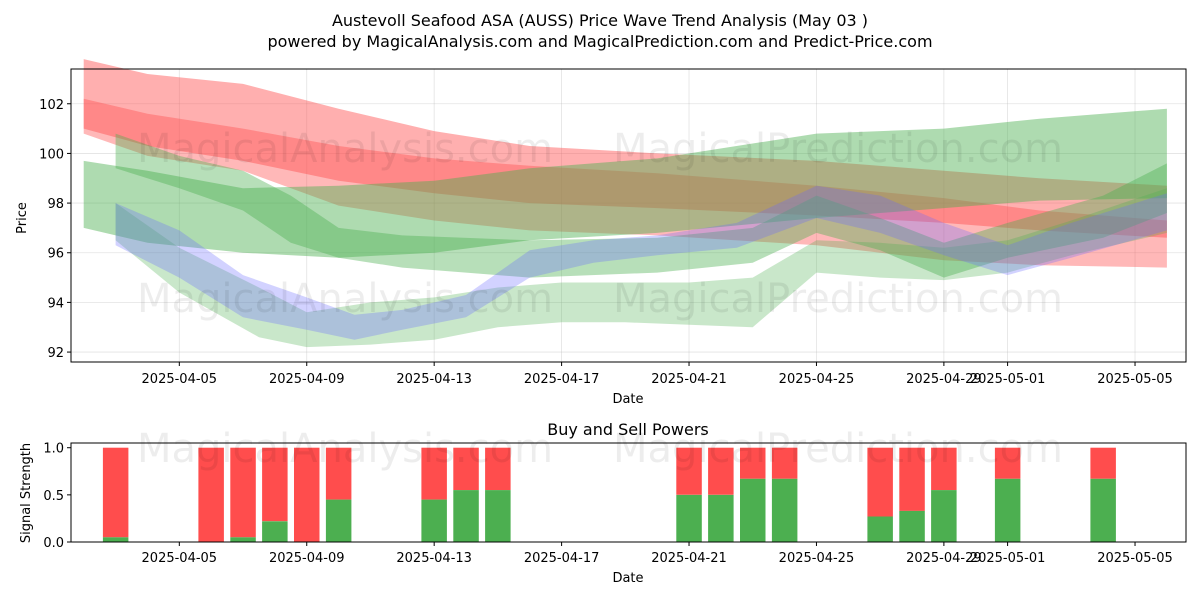 The image size is (1200, 604). Describe the element at coordinates (1135, 558) in the screenshot. I see `signal-tick-label-x-2025-05-05: 2025-05-05` at that location.